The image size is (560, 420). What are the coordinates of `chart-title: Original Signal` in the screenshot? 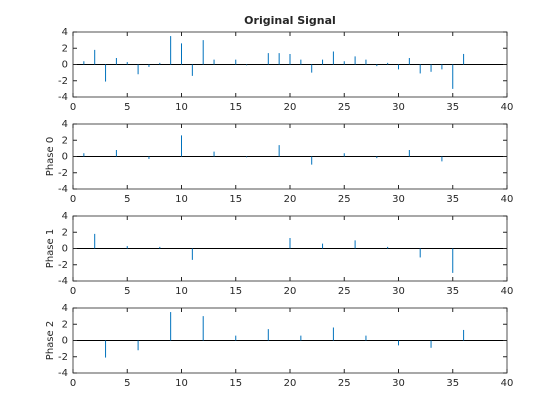 It's located at (290, 20).